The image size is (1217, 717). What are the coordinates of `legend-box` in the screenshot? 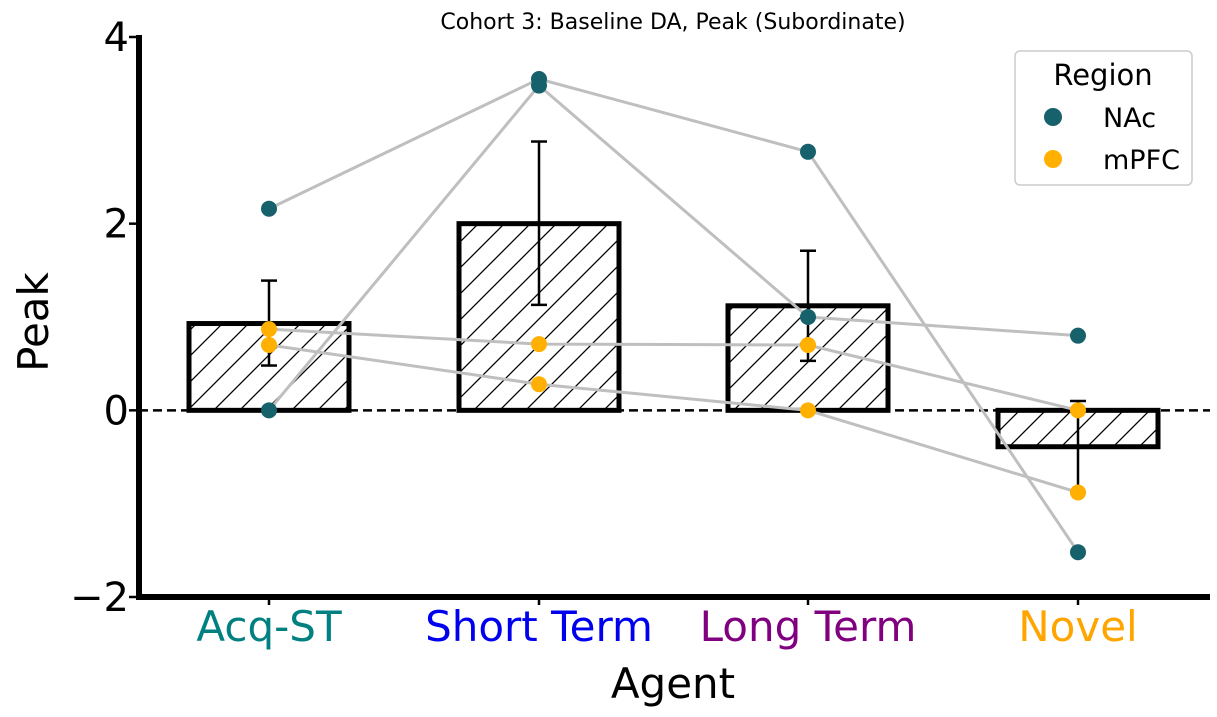 It's located at (1103, 118).